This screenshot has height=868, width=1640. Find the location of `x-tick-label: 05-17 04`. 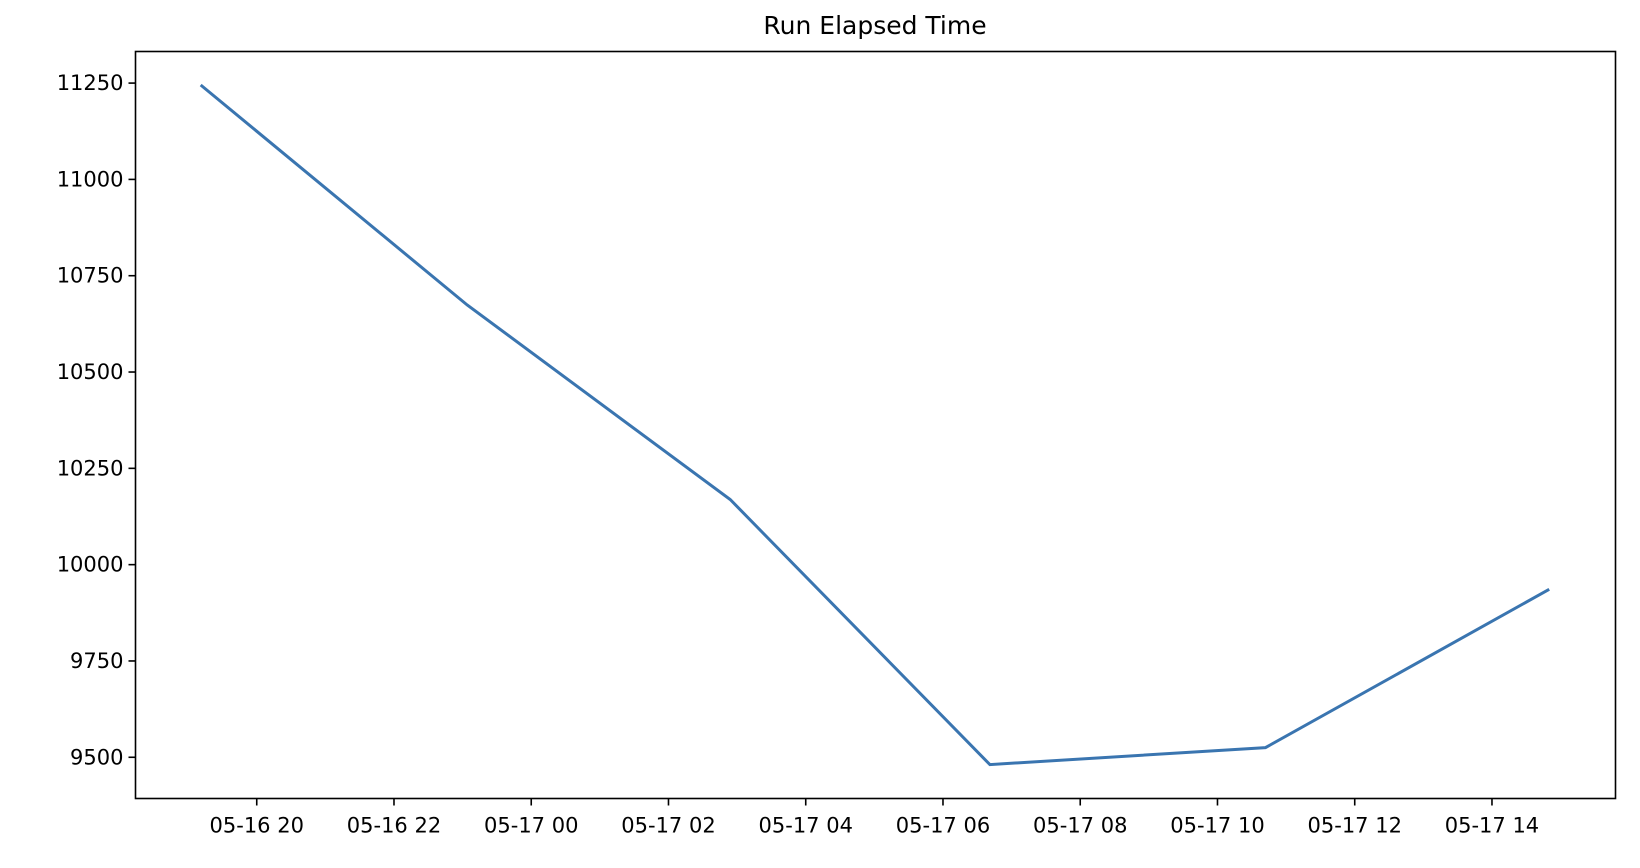

x-tick-label: 05-17 04 is located at coordinates (806, 826).